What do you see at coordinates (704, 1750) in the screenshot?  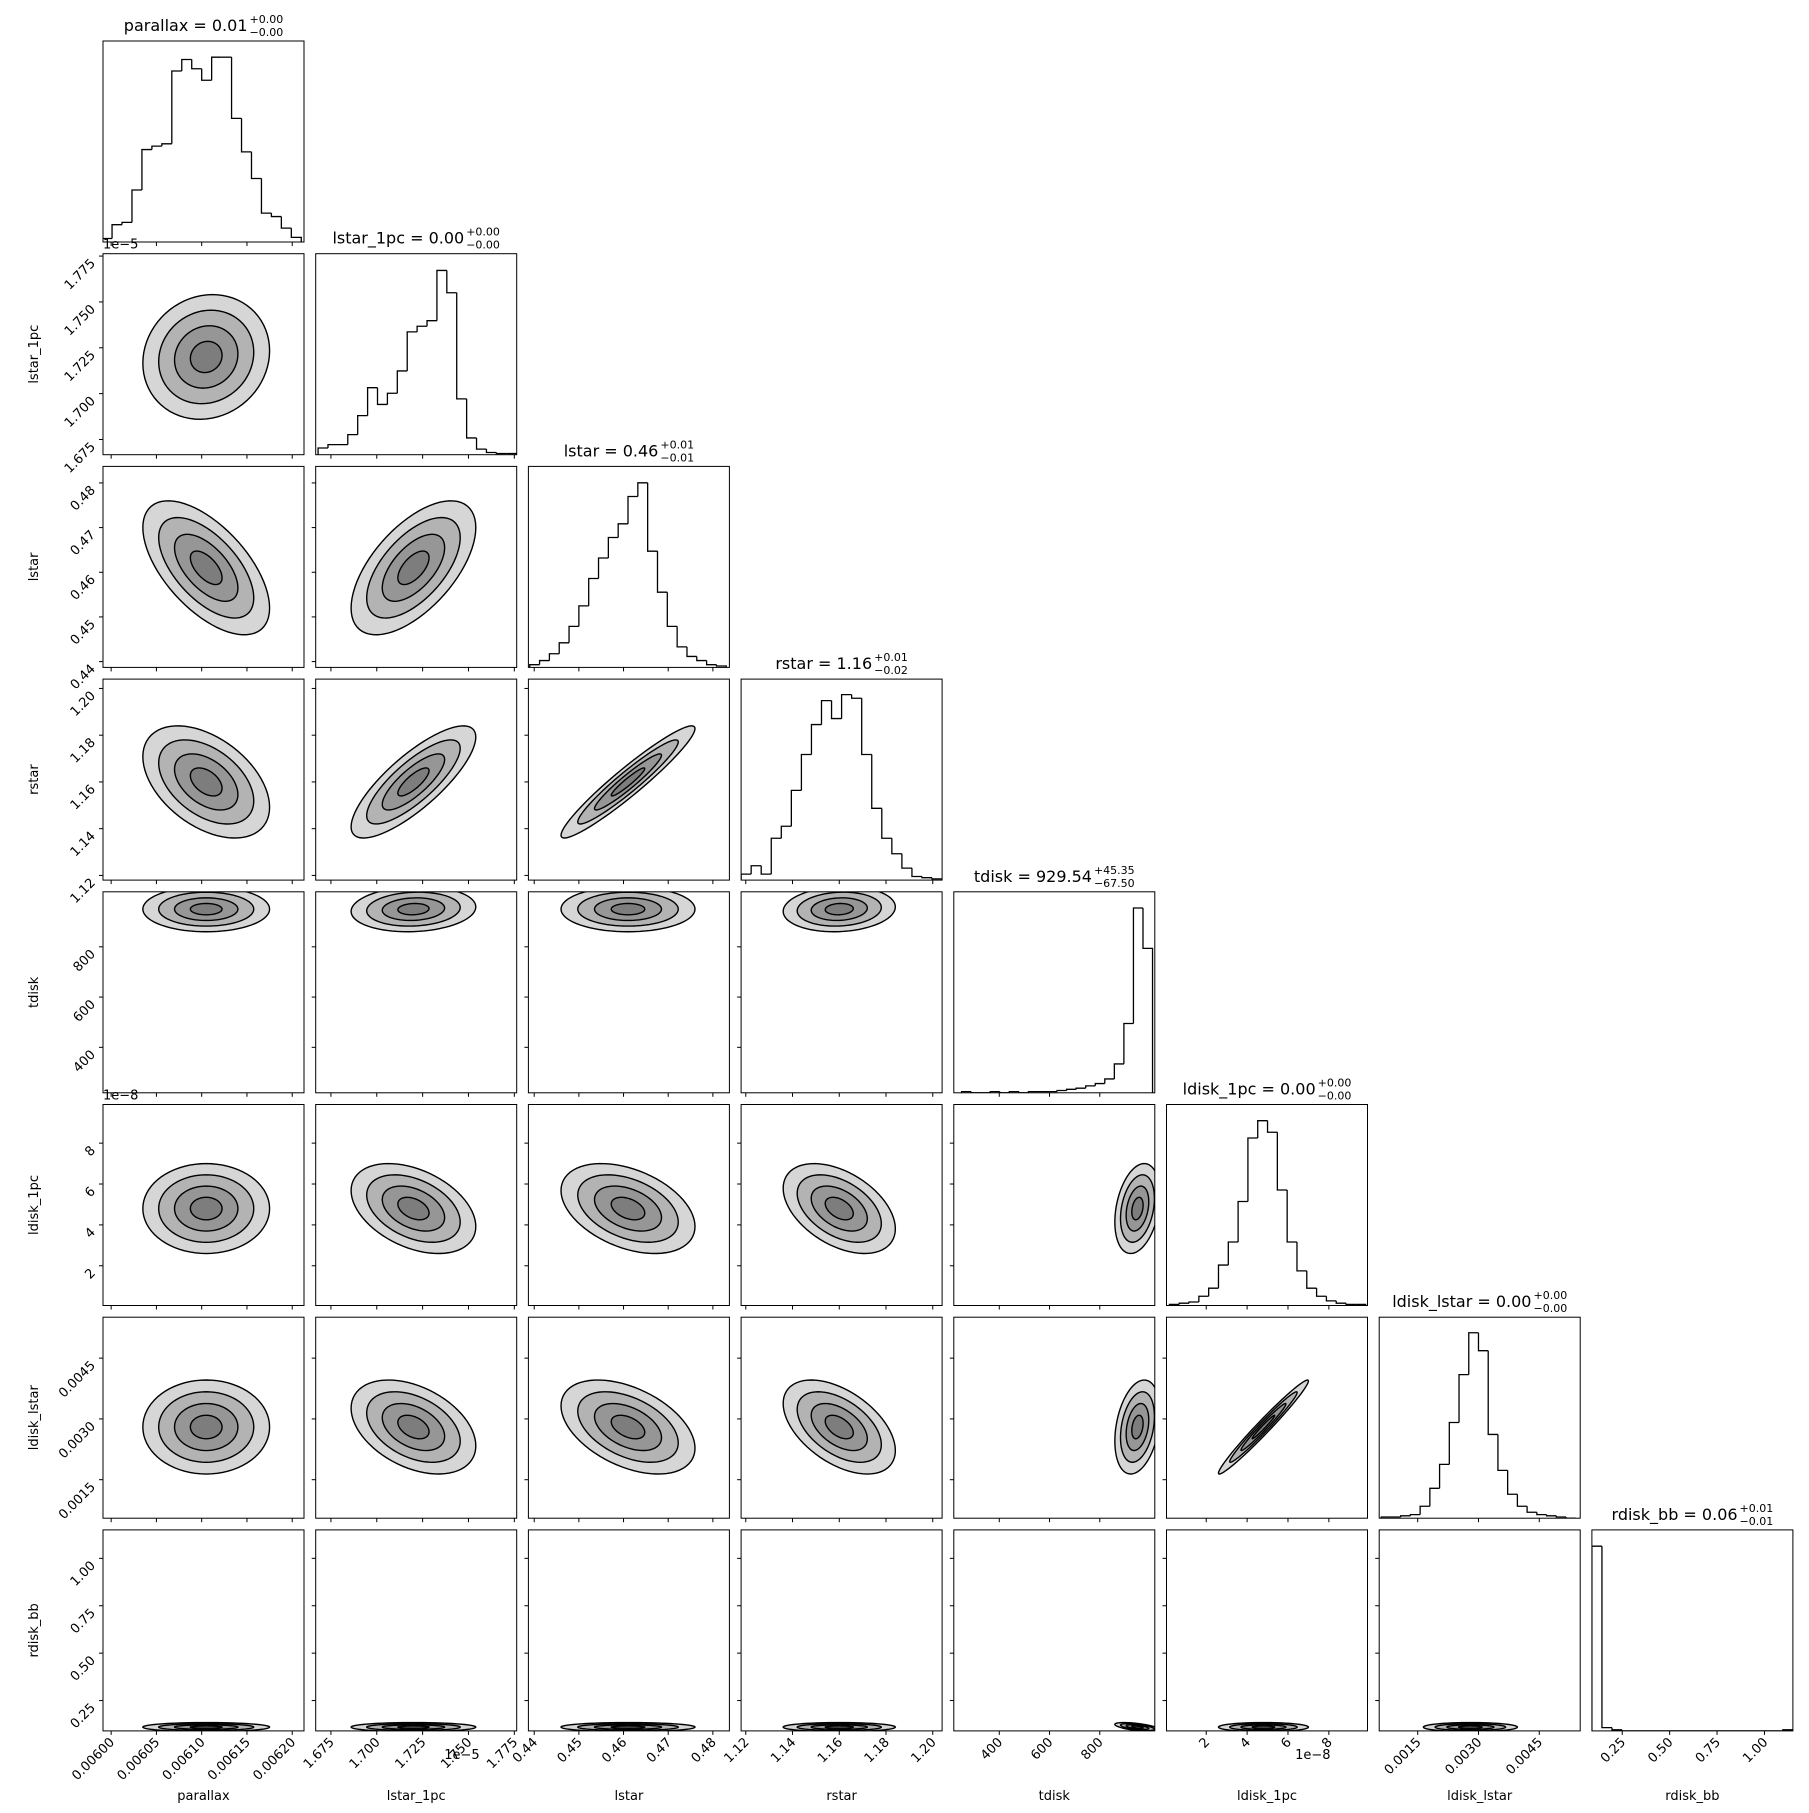 I see `x-tick-label: 0.48` at bounding box center [704, 1750].